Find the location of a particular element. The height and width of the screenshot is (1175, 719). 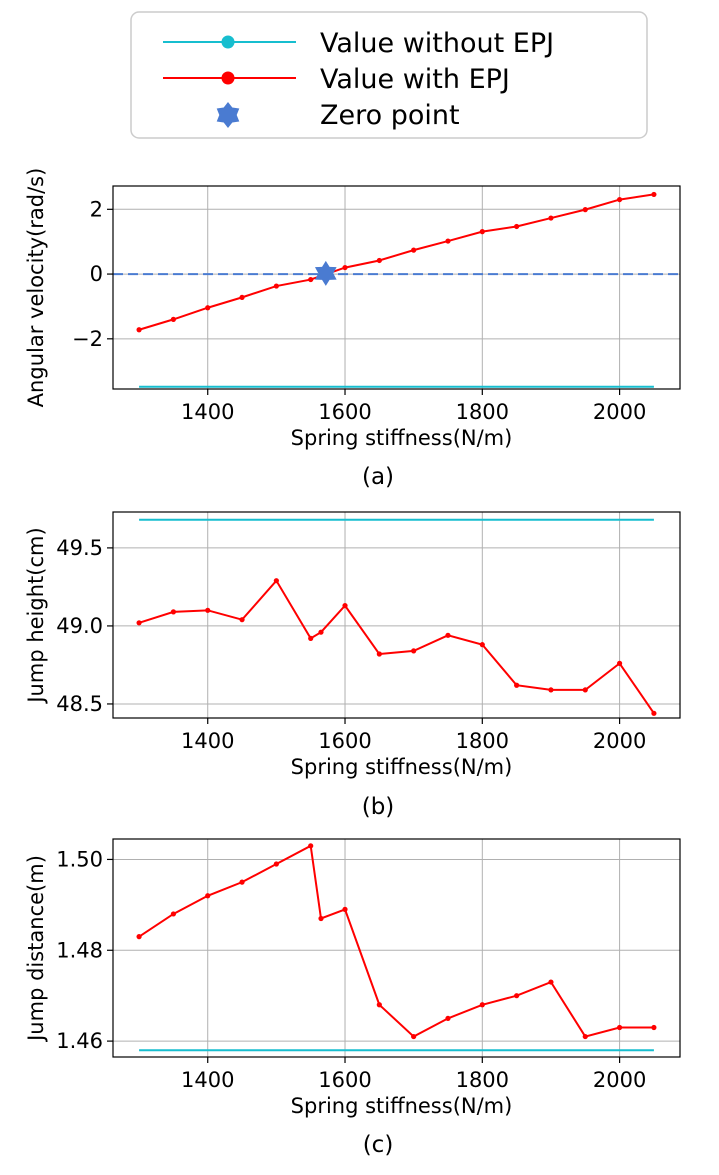

legend-marker-without-epj is located at coordinates (228, 42).